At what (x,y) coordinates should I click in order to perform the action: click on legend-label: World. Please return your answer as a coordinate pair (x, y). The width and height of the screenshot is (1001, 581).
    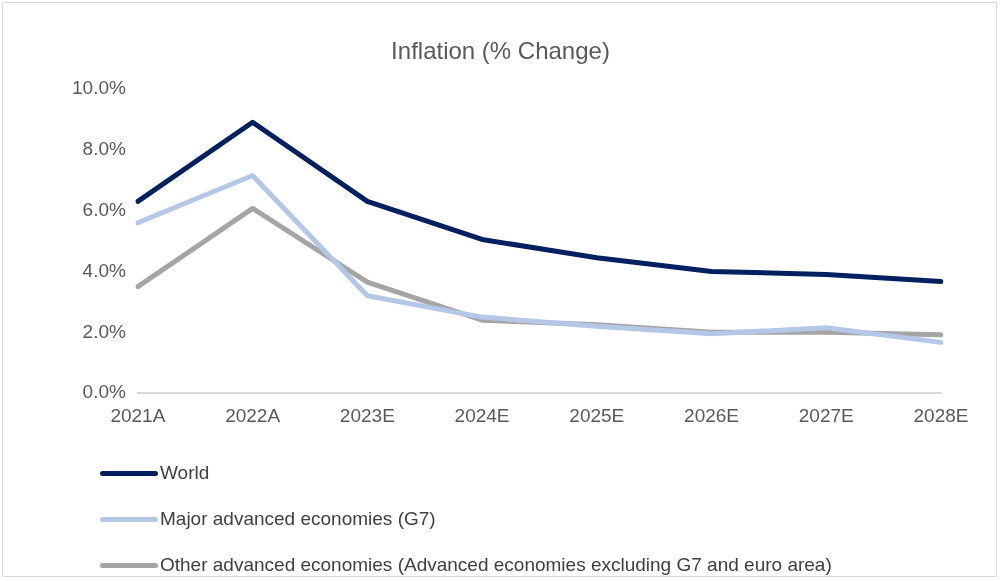
    Looking at the image, I should click on (185, 473).